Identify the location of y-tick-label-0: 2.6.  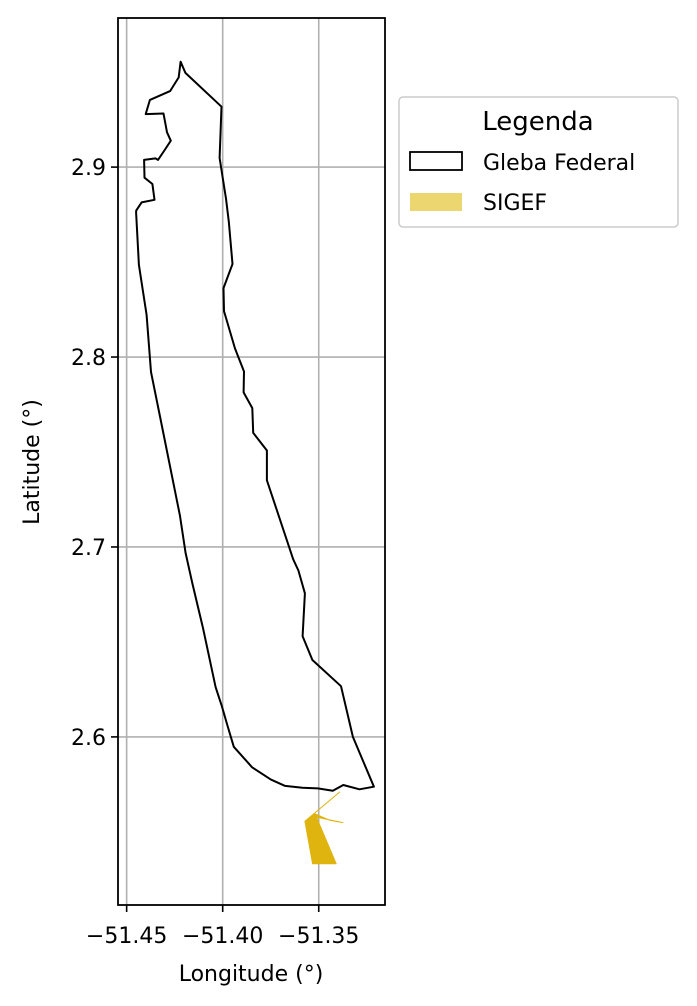
(88, 738).